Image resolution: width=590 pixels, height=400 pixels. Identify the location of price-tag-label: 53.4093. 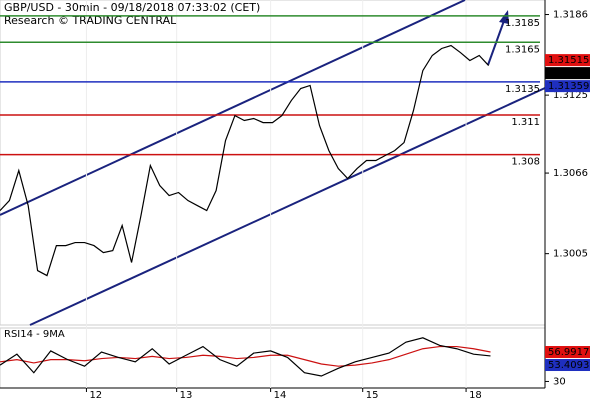
(568, 365).